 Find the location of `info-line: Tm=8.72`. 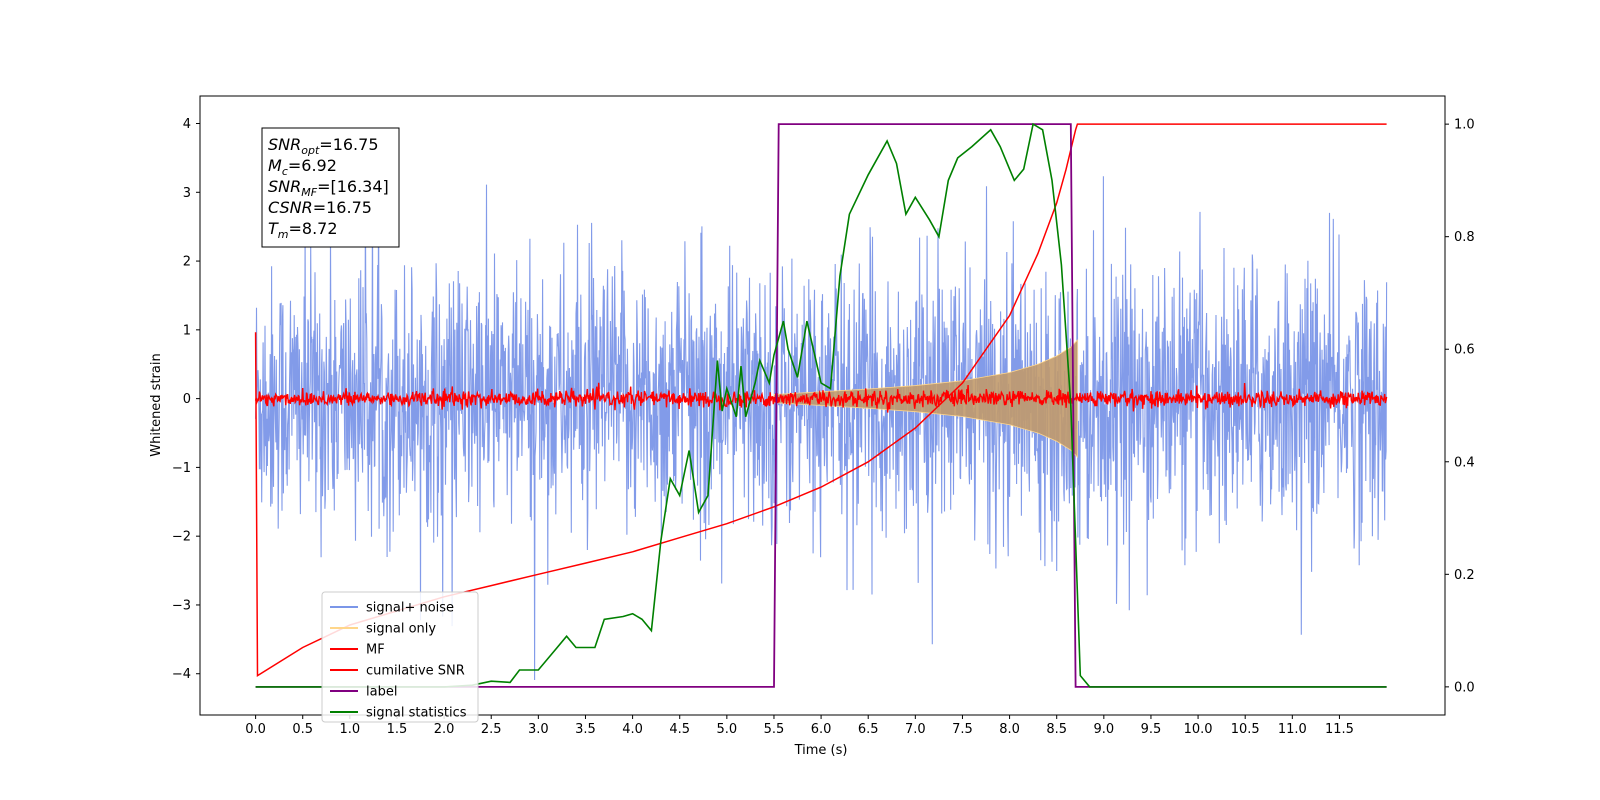

info-line: Tm=8.72 is located at coordinates (303, 230).